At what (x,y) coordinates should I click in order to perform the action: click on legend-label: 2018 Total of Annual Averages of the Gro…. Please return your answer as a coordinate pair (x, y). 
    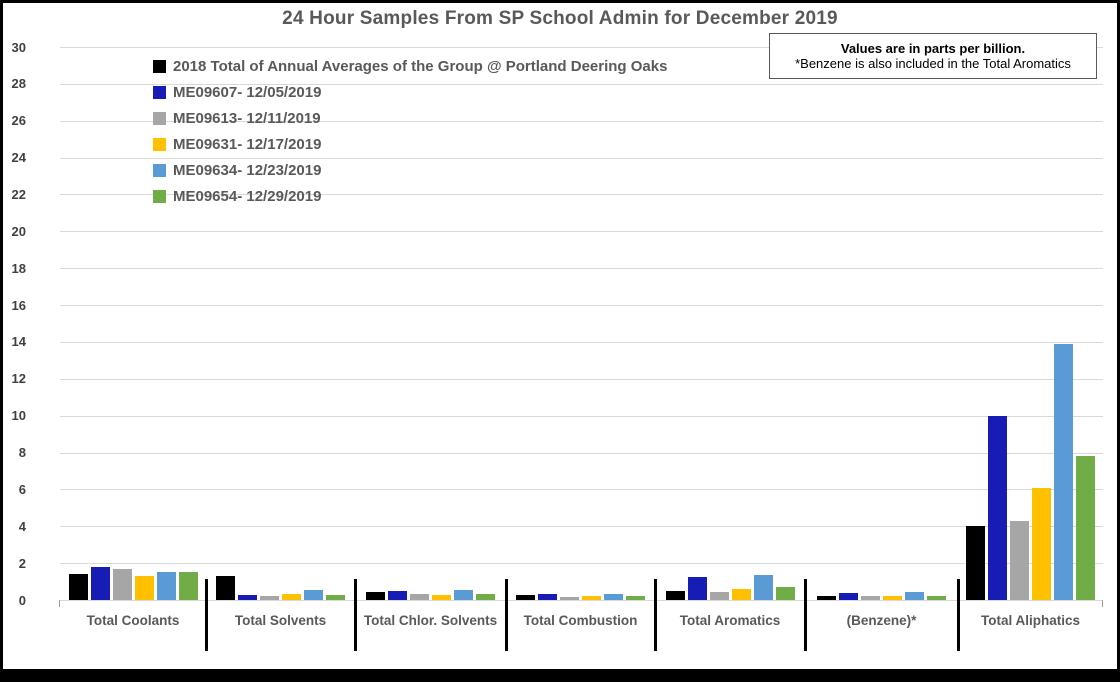
    Looking at the image, I should click on (420, 66).